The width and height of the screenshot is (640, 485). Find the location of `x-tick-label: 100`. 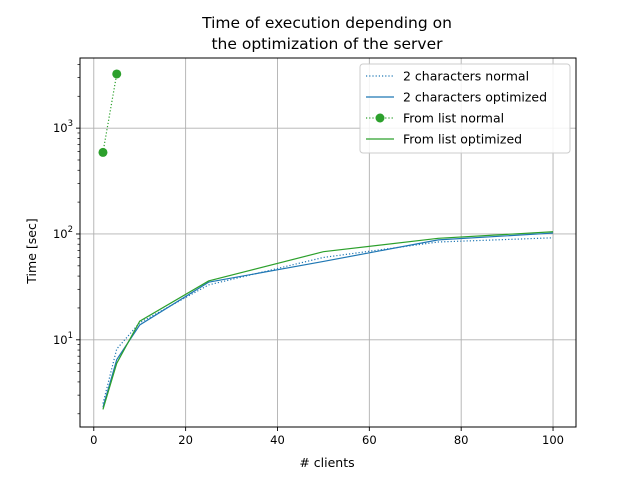

x-tick-label: 100 is located at coordinates (553, 440).